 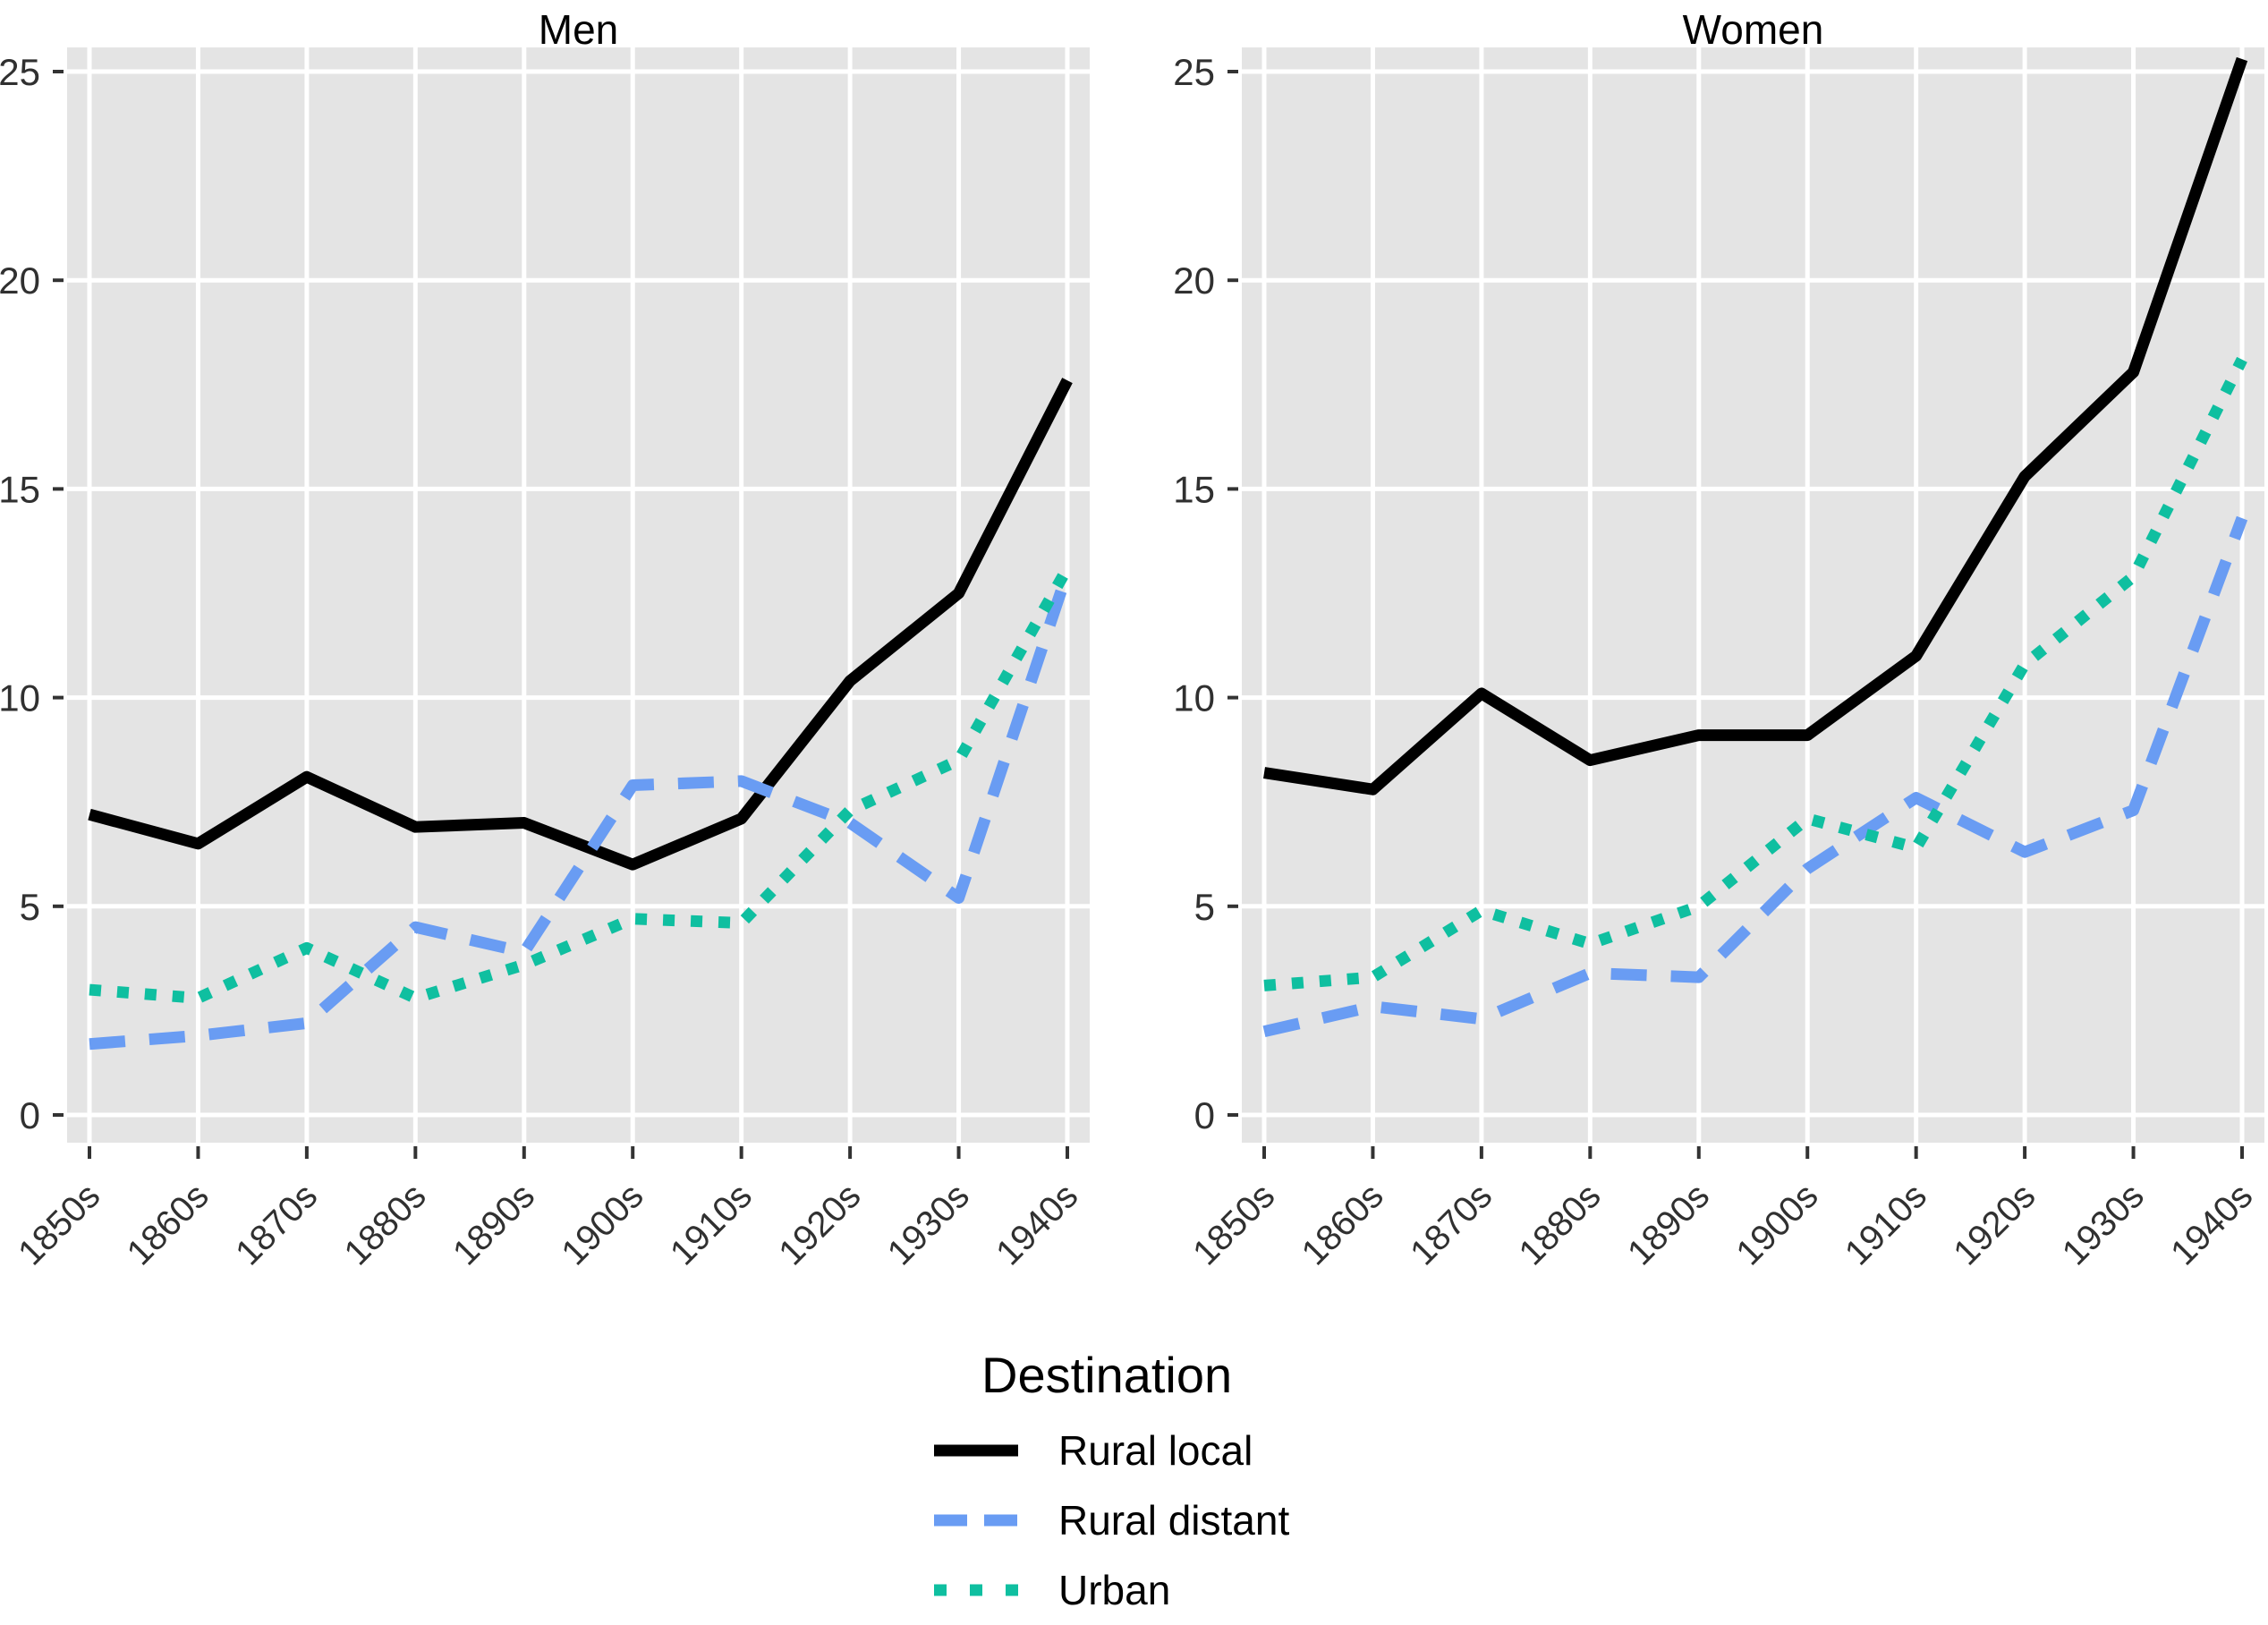 I want to click on series-line-rural-local, so click(x=580, y=625).